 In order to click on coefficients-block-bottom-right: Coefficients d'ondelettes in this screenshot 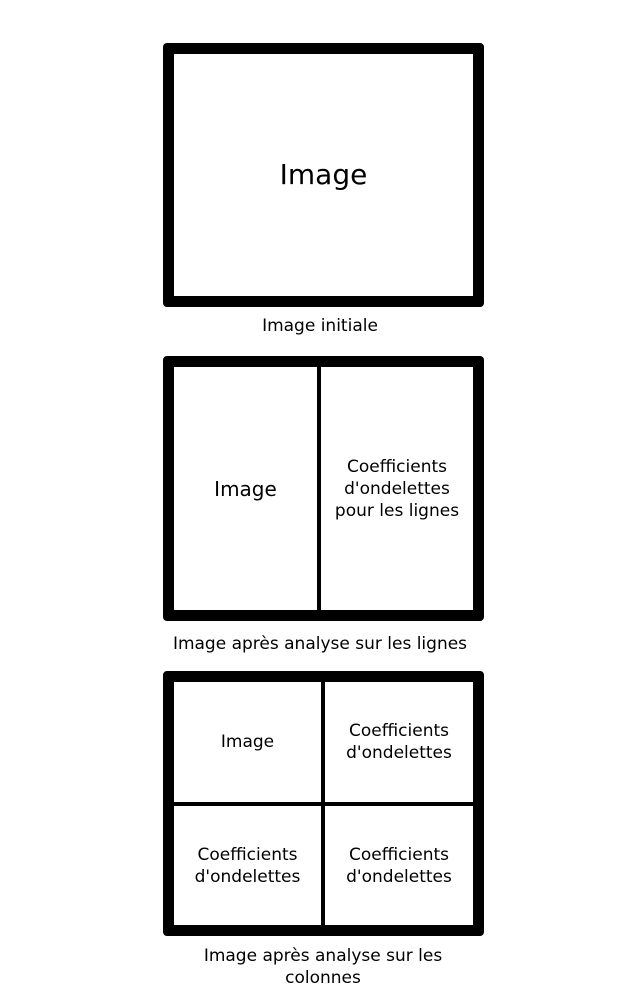, I will do `click(399, 865)`.